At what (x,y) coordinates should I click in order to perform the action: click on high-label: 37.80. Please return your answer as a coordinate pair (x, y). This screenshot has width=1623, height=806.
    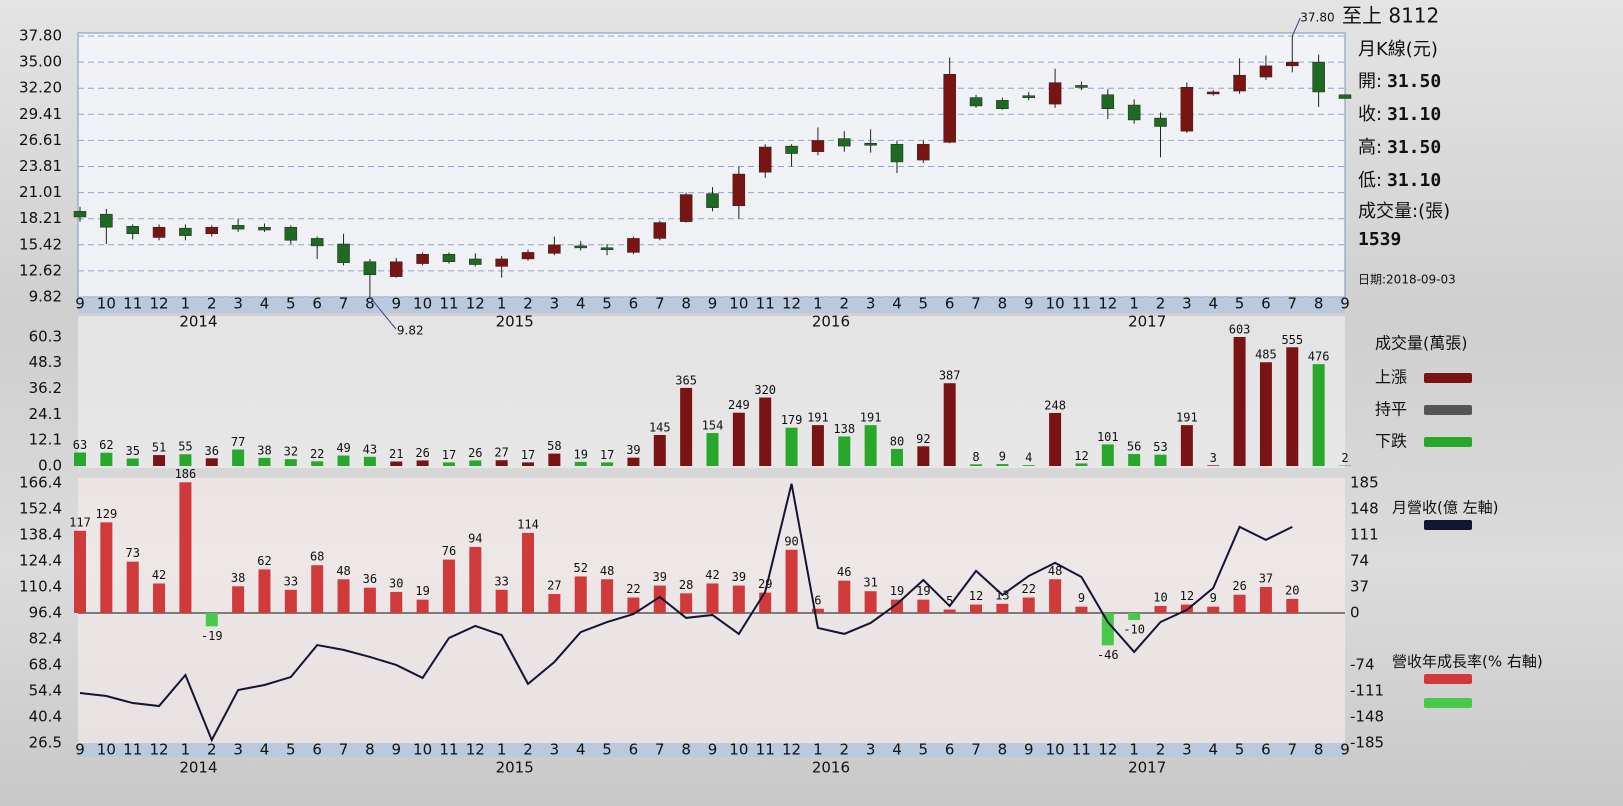
    Looking at the image, I should click on (1317, 18).